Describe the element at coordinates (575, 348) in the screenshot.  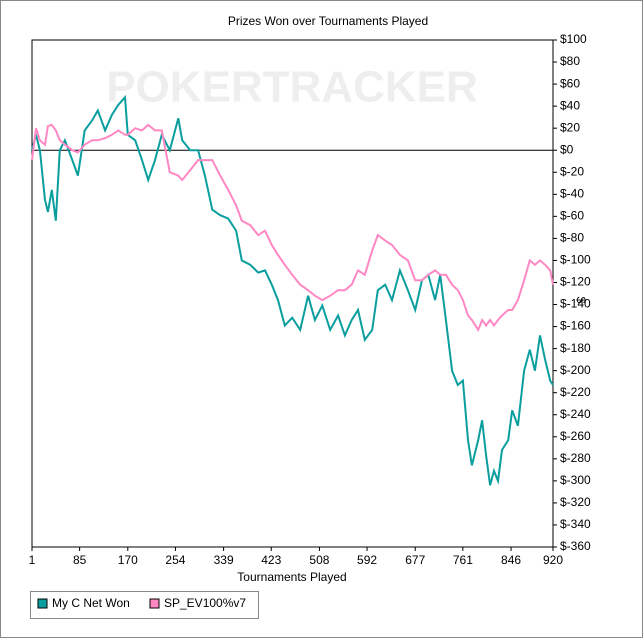
I see `y-tick-label: $-180` at that location.